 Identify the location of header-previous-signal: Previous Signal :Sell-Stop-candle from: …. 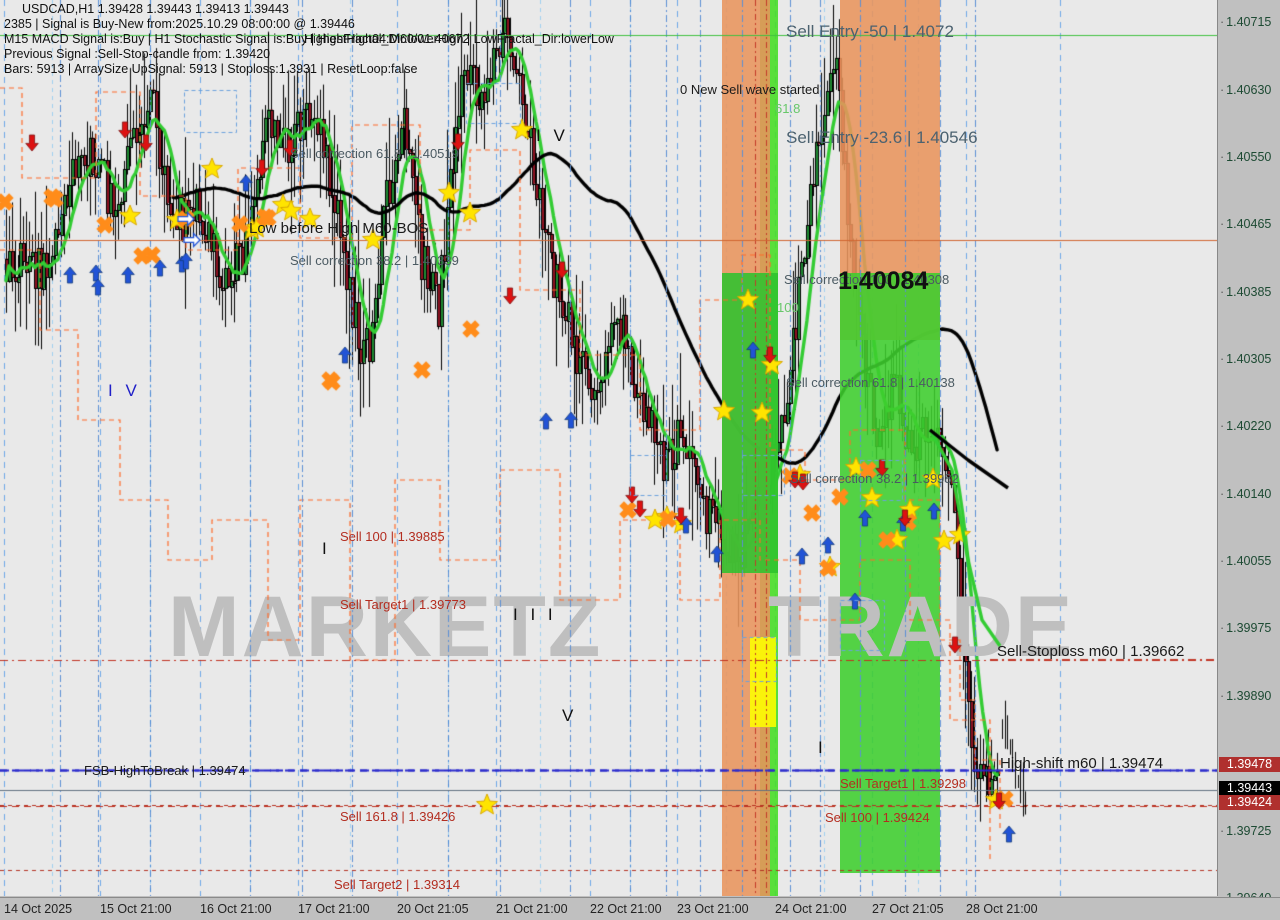
(137, 54).